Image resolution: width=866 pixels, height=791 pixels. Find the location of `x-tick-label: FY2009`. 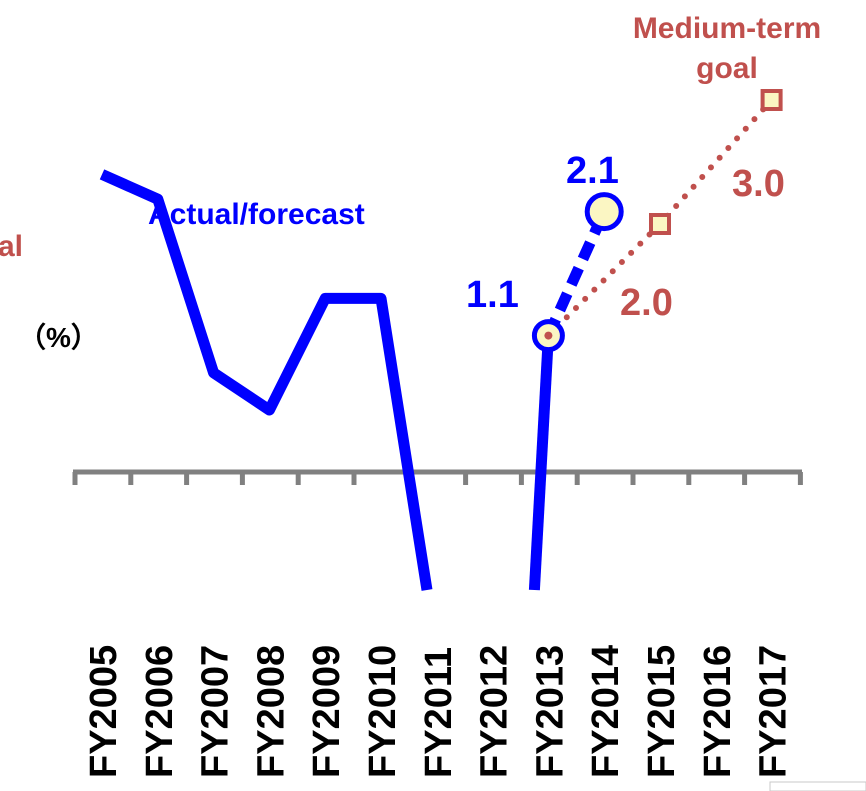

x-tick-label: FY2009 is located at coordinates (327, 711).